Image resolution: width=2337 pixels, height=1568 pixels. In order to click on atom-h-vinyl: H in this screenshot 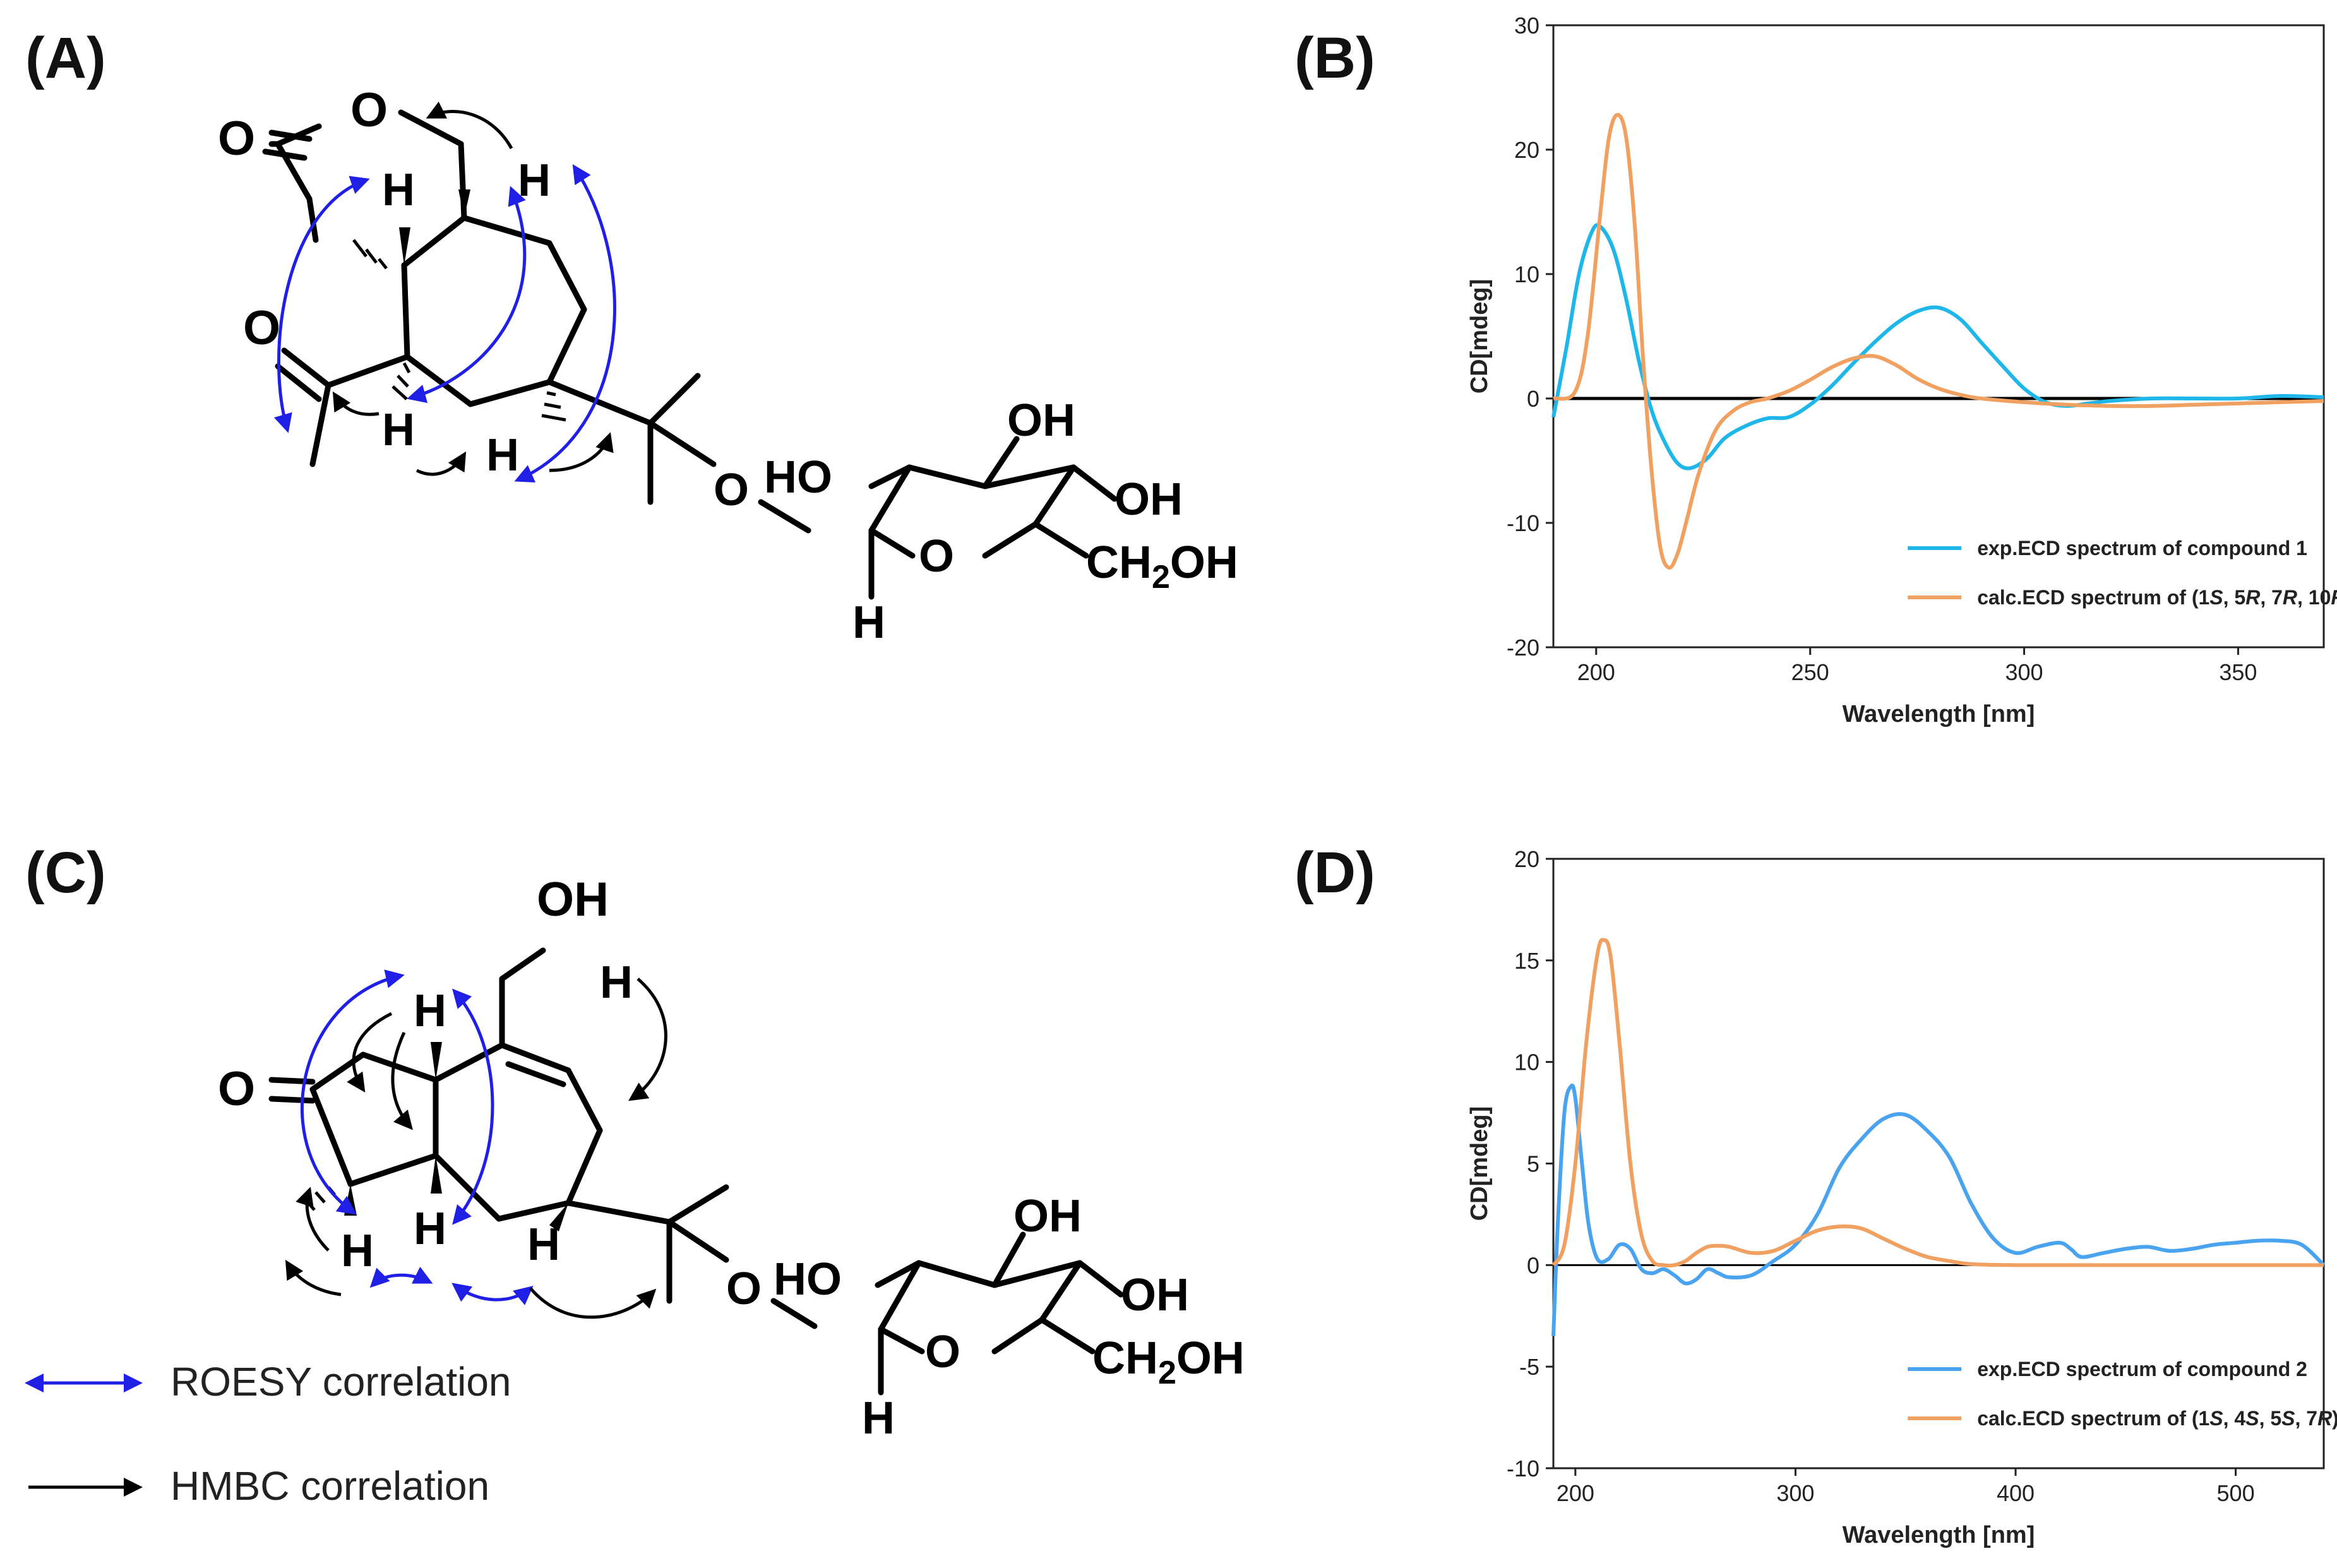, I will do `click(616, 983)`.